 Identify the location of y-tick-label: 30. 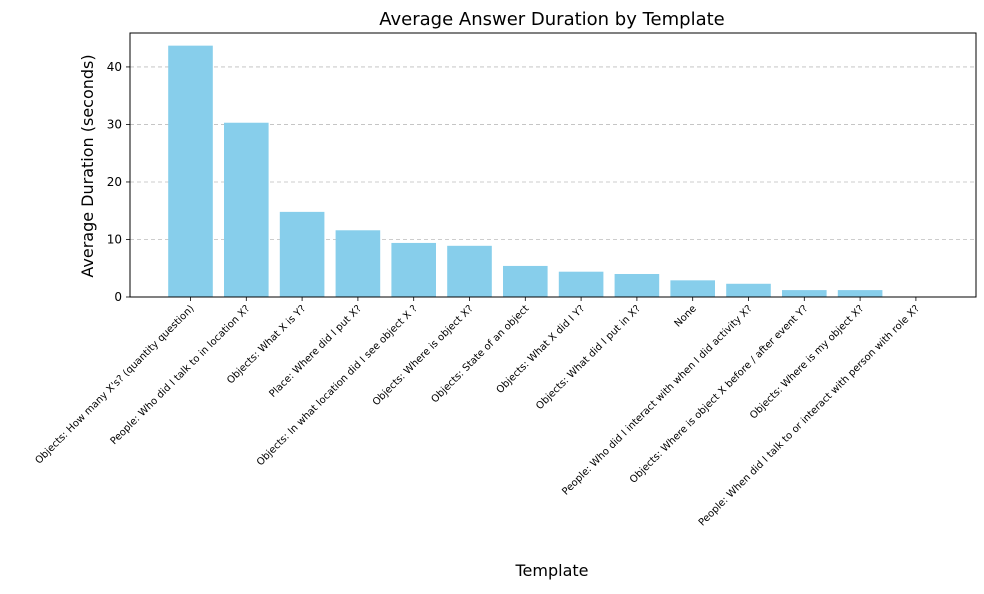
(114, 124).